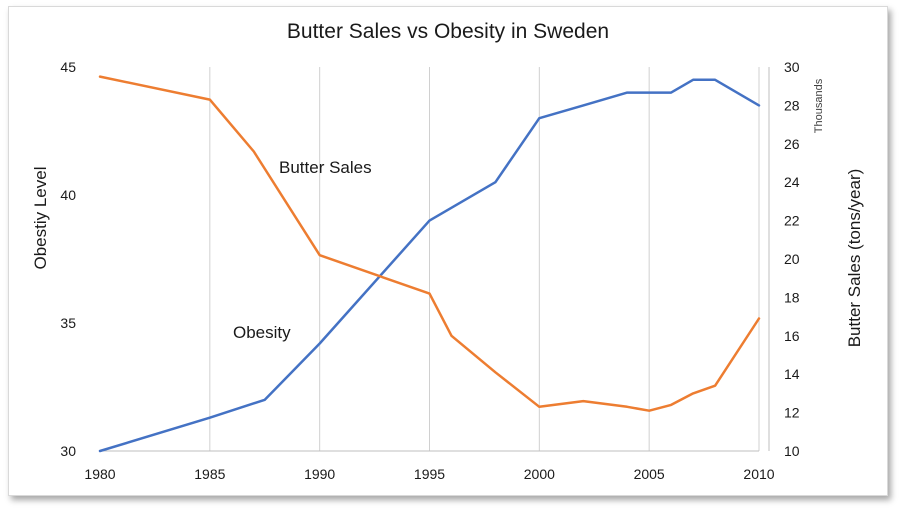 This screenshot has width=900, height=509. What do you see at coordinates (68, 451) in the screenshot?
I see `y-left-tick-label: 30` at bounding box center [68, 451].